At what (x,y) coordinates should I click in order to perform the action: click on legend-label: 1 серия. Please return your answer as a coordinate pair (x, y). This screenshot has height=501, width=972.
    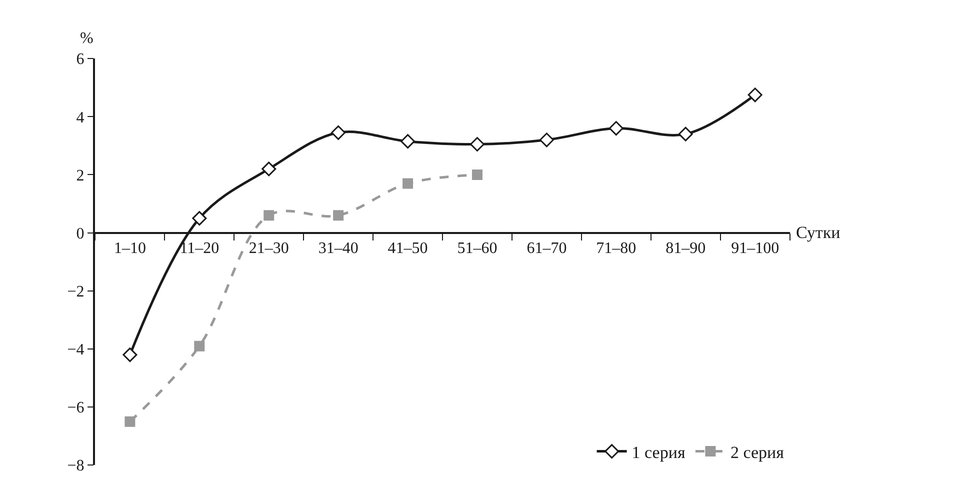
    Looking at the image, I should click on (659, 452).